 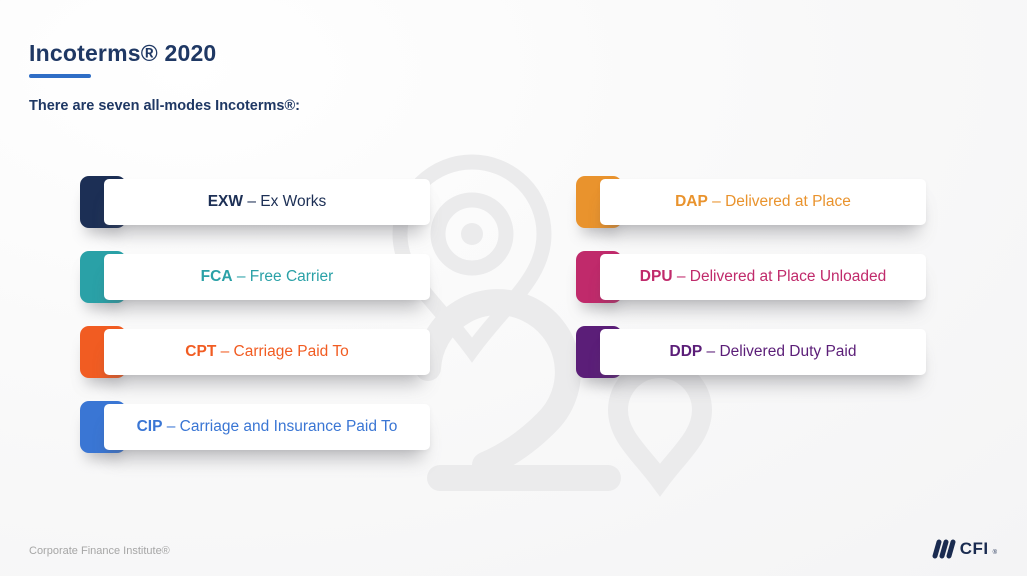 I want to click on incoterm-card-exw: EXW – Ex Works, so click(x=255, y=202).